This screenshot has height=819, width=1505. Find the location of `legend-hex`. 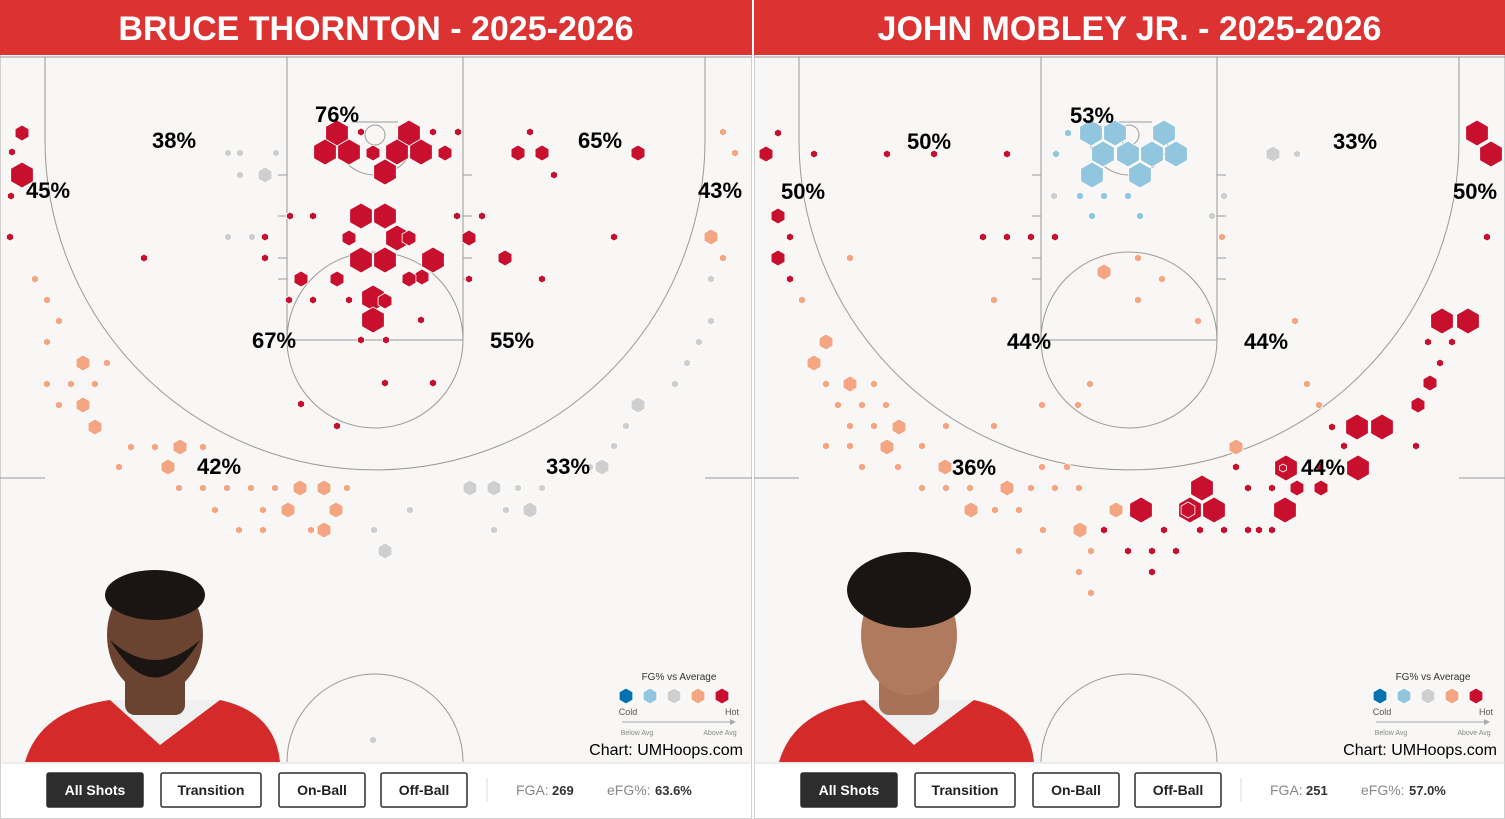

legend-hex is located at coordinates (650, 696).